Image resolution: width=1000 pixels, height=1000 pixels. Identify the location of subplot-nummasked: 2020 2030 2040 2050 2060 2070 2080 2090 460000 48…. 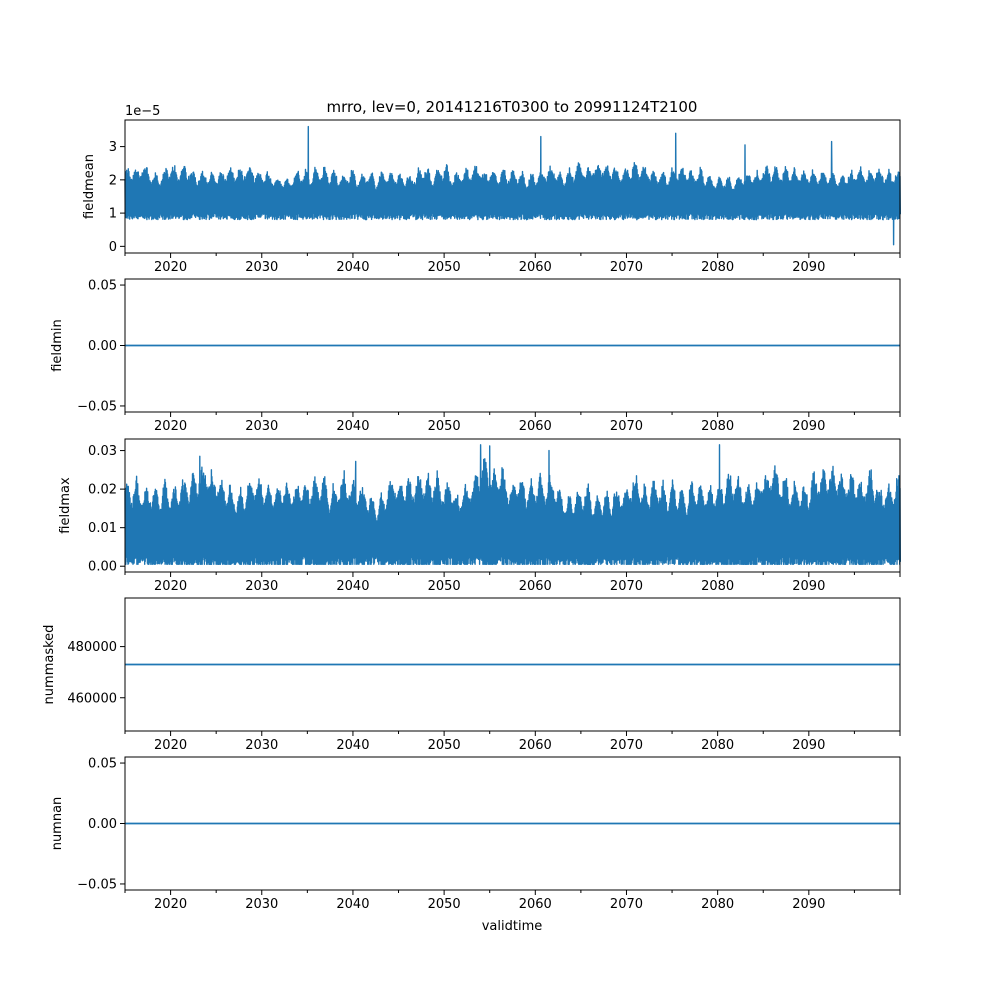
(471, 675).